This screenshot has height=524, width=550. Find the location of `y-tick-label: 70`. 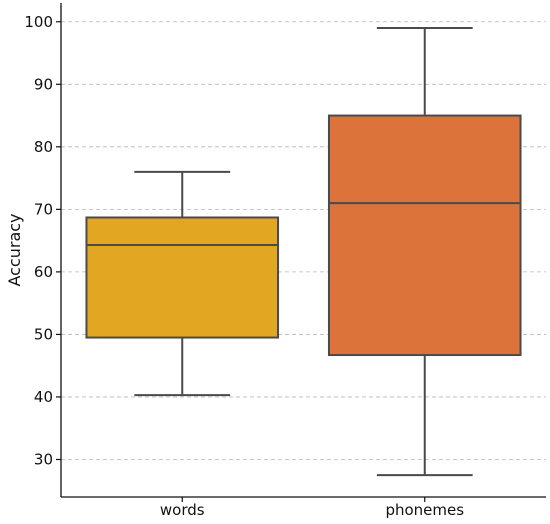

y-tick-label: 70 is located at coordinates (43, 209).